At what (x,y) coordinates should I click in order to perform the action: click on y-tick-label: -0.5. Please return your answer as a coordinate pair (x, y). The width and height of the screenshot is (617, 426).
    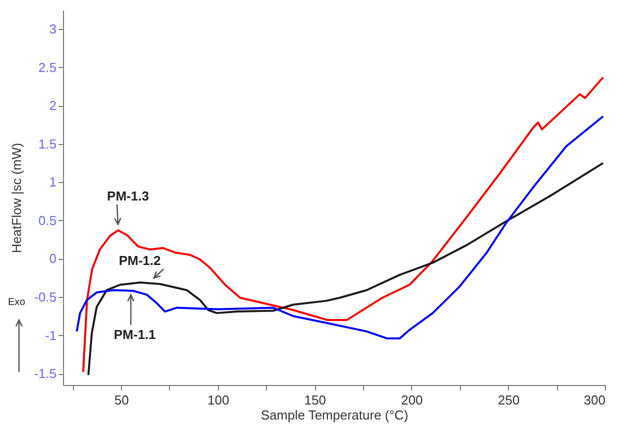
    Looking at the image, I should click on (45, 296).